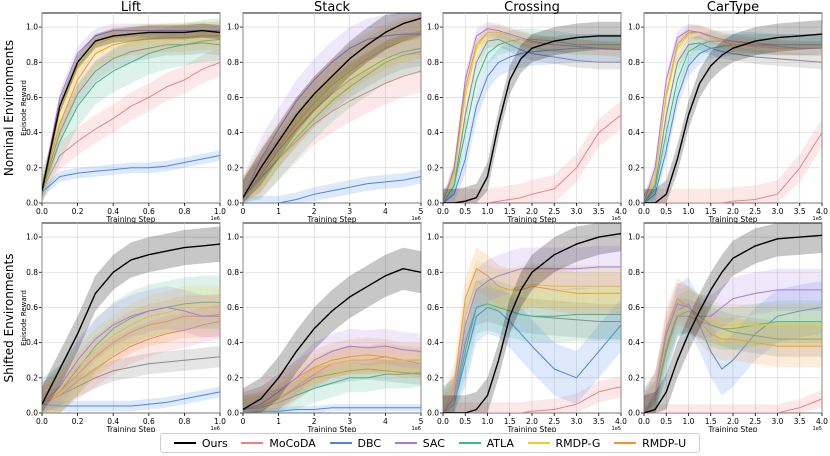 The height and width of the screenshot is (456, 830). Describe the element at coordinates (349, 421) in the screenshot. I see `x-tick-label: 3` at that location.